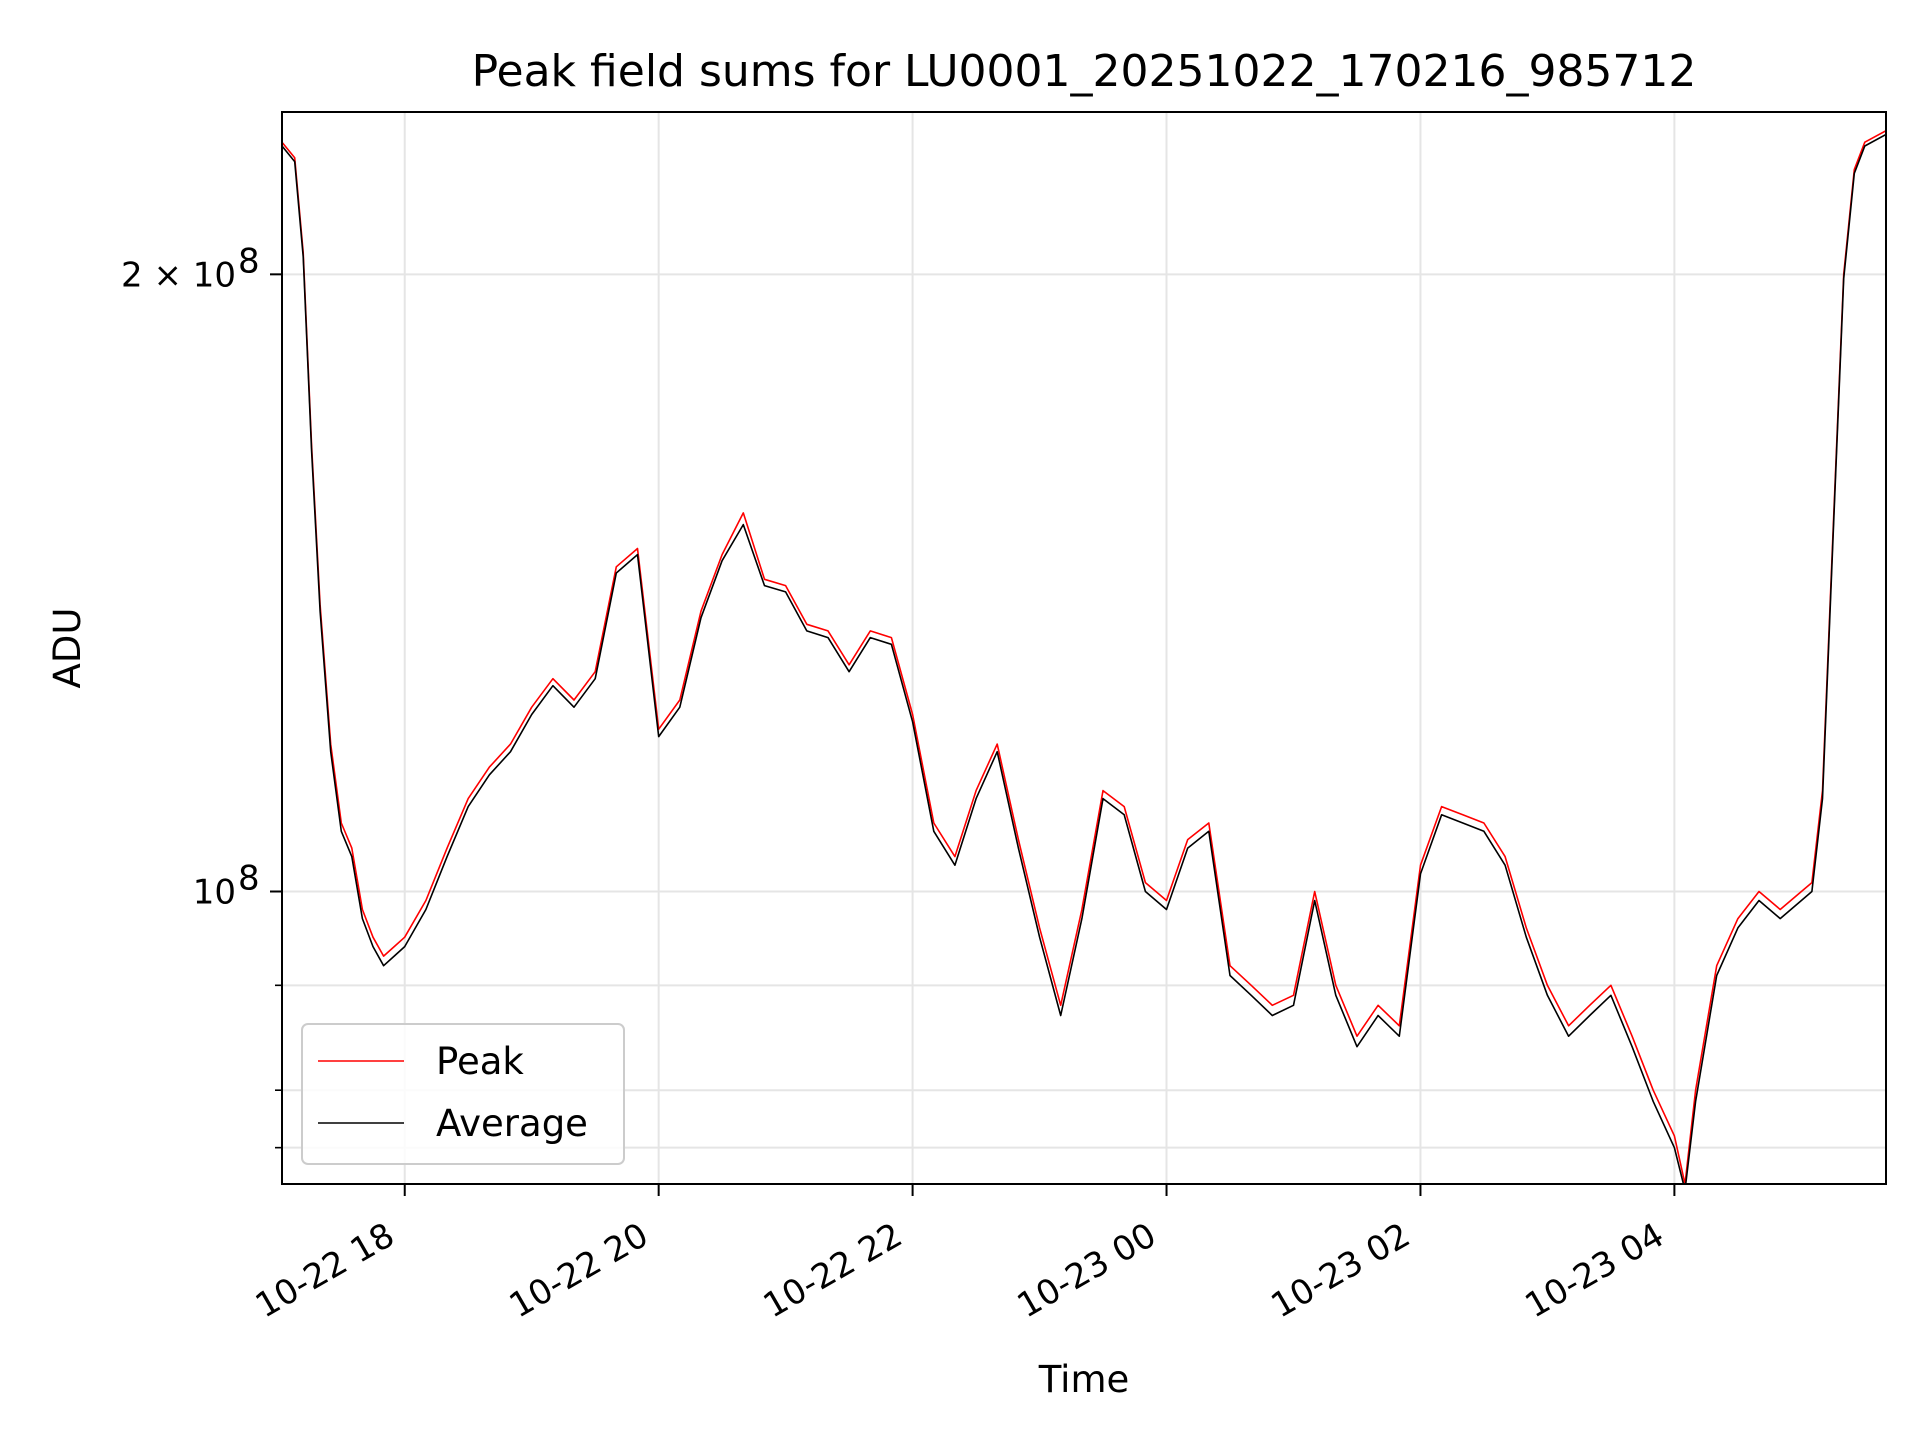  I want to click on y-tick-label-base: 2 × 10, so click(178, 275).